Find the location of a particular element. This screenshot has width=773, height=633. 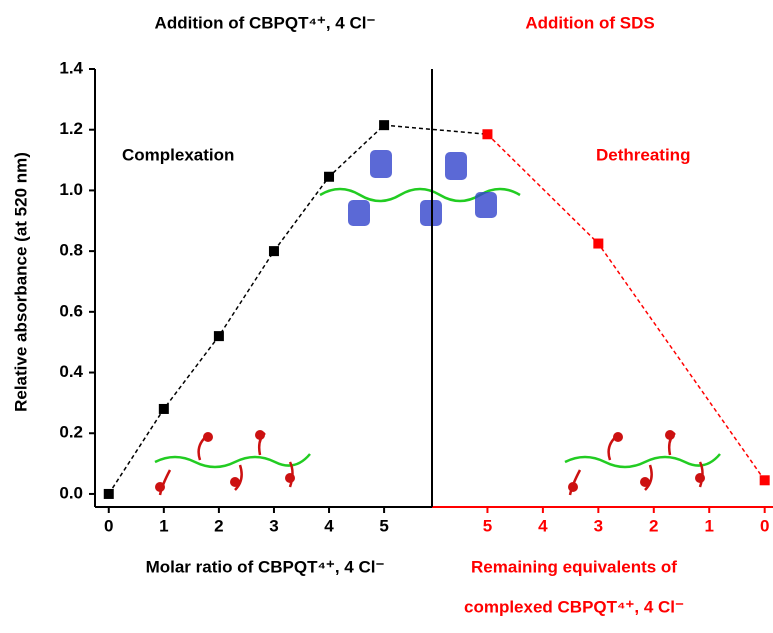

x-axis-label: Molar ratio of CBPQT⁴⁺, 4 Cl⁻ is located at coordinates (265, 566).